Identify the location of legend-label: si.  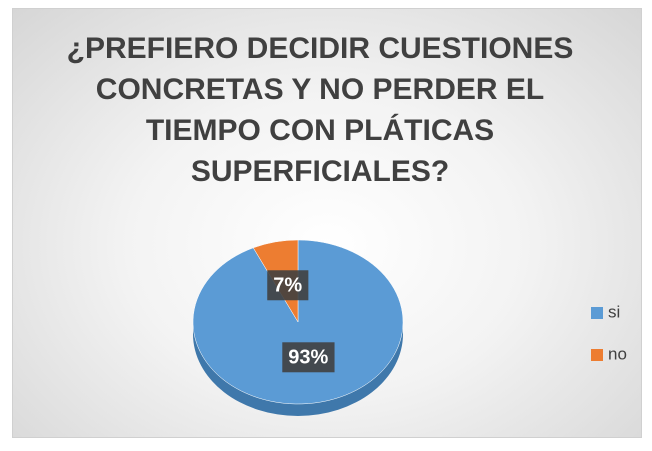
(614, 311).